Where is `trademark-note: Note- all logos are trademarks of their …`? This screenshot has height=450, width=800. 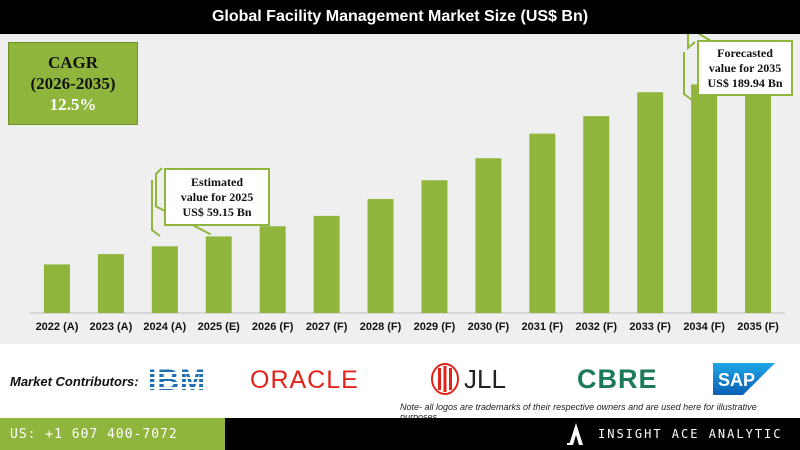
trademark-note: Note- all logos are trademarks of their … is located at coordinates (578, 412).